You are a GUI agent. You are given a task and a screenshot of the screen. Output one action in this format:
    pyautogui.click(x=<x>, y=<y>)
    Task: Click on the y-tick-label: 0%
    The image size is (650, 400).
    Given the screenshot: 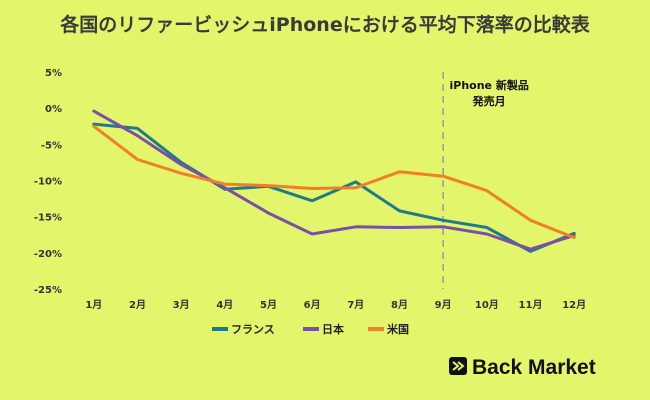 What is the action you would take?
    pyautogui.click(x=53, y=109)
    